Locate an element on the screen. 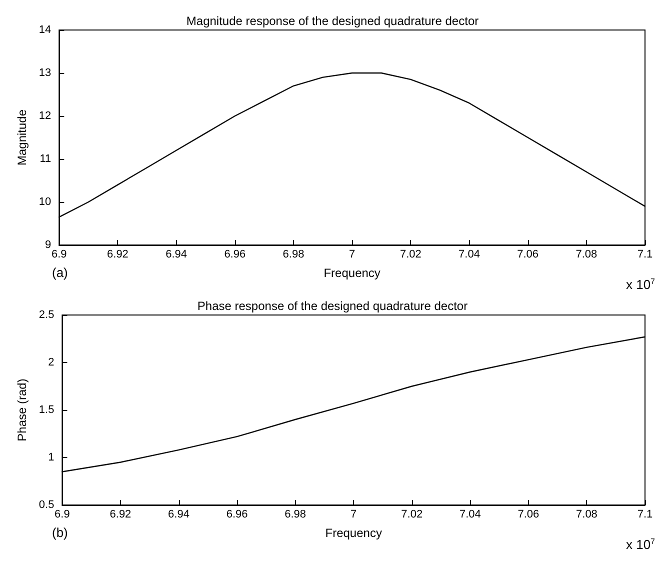  y-tick-label: 14 is located at coordinates (45, 30).